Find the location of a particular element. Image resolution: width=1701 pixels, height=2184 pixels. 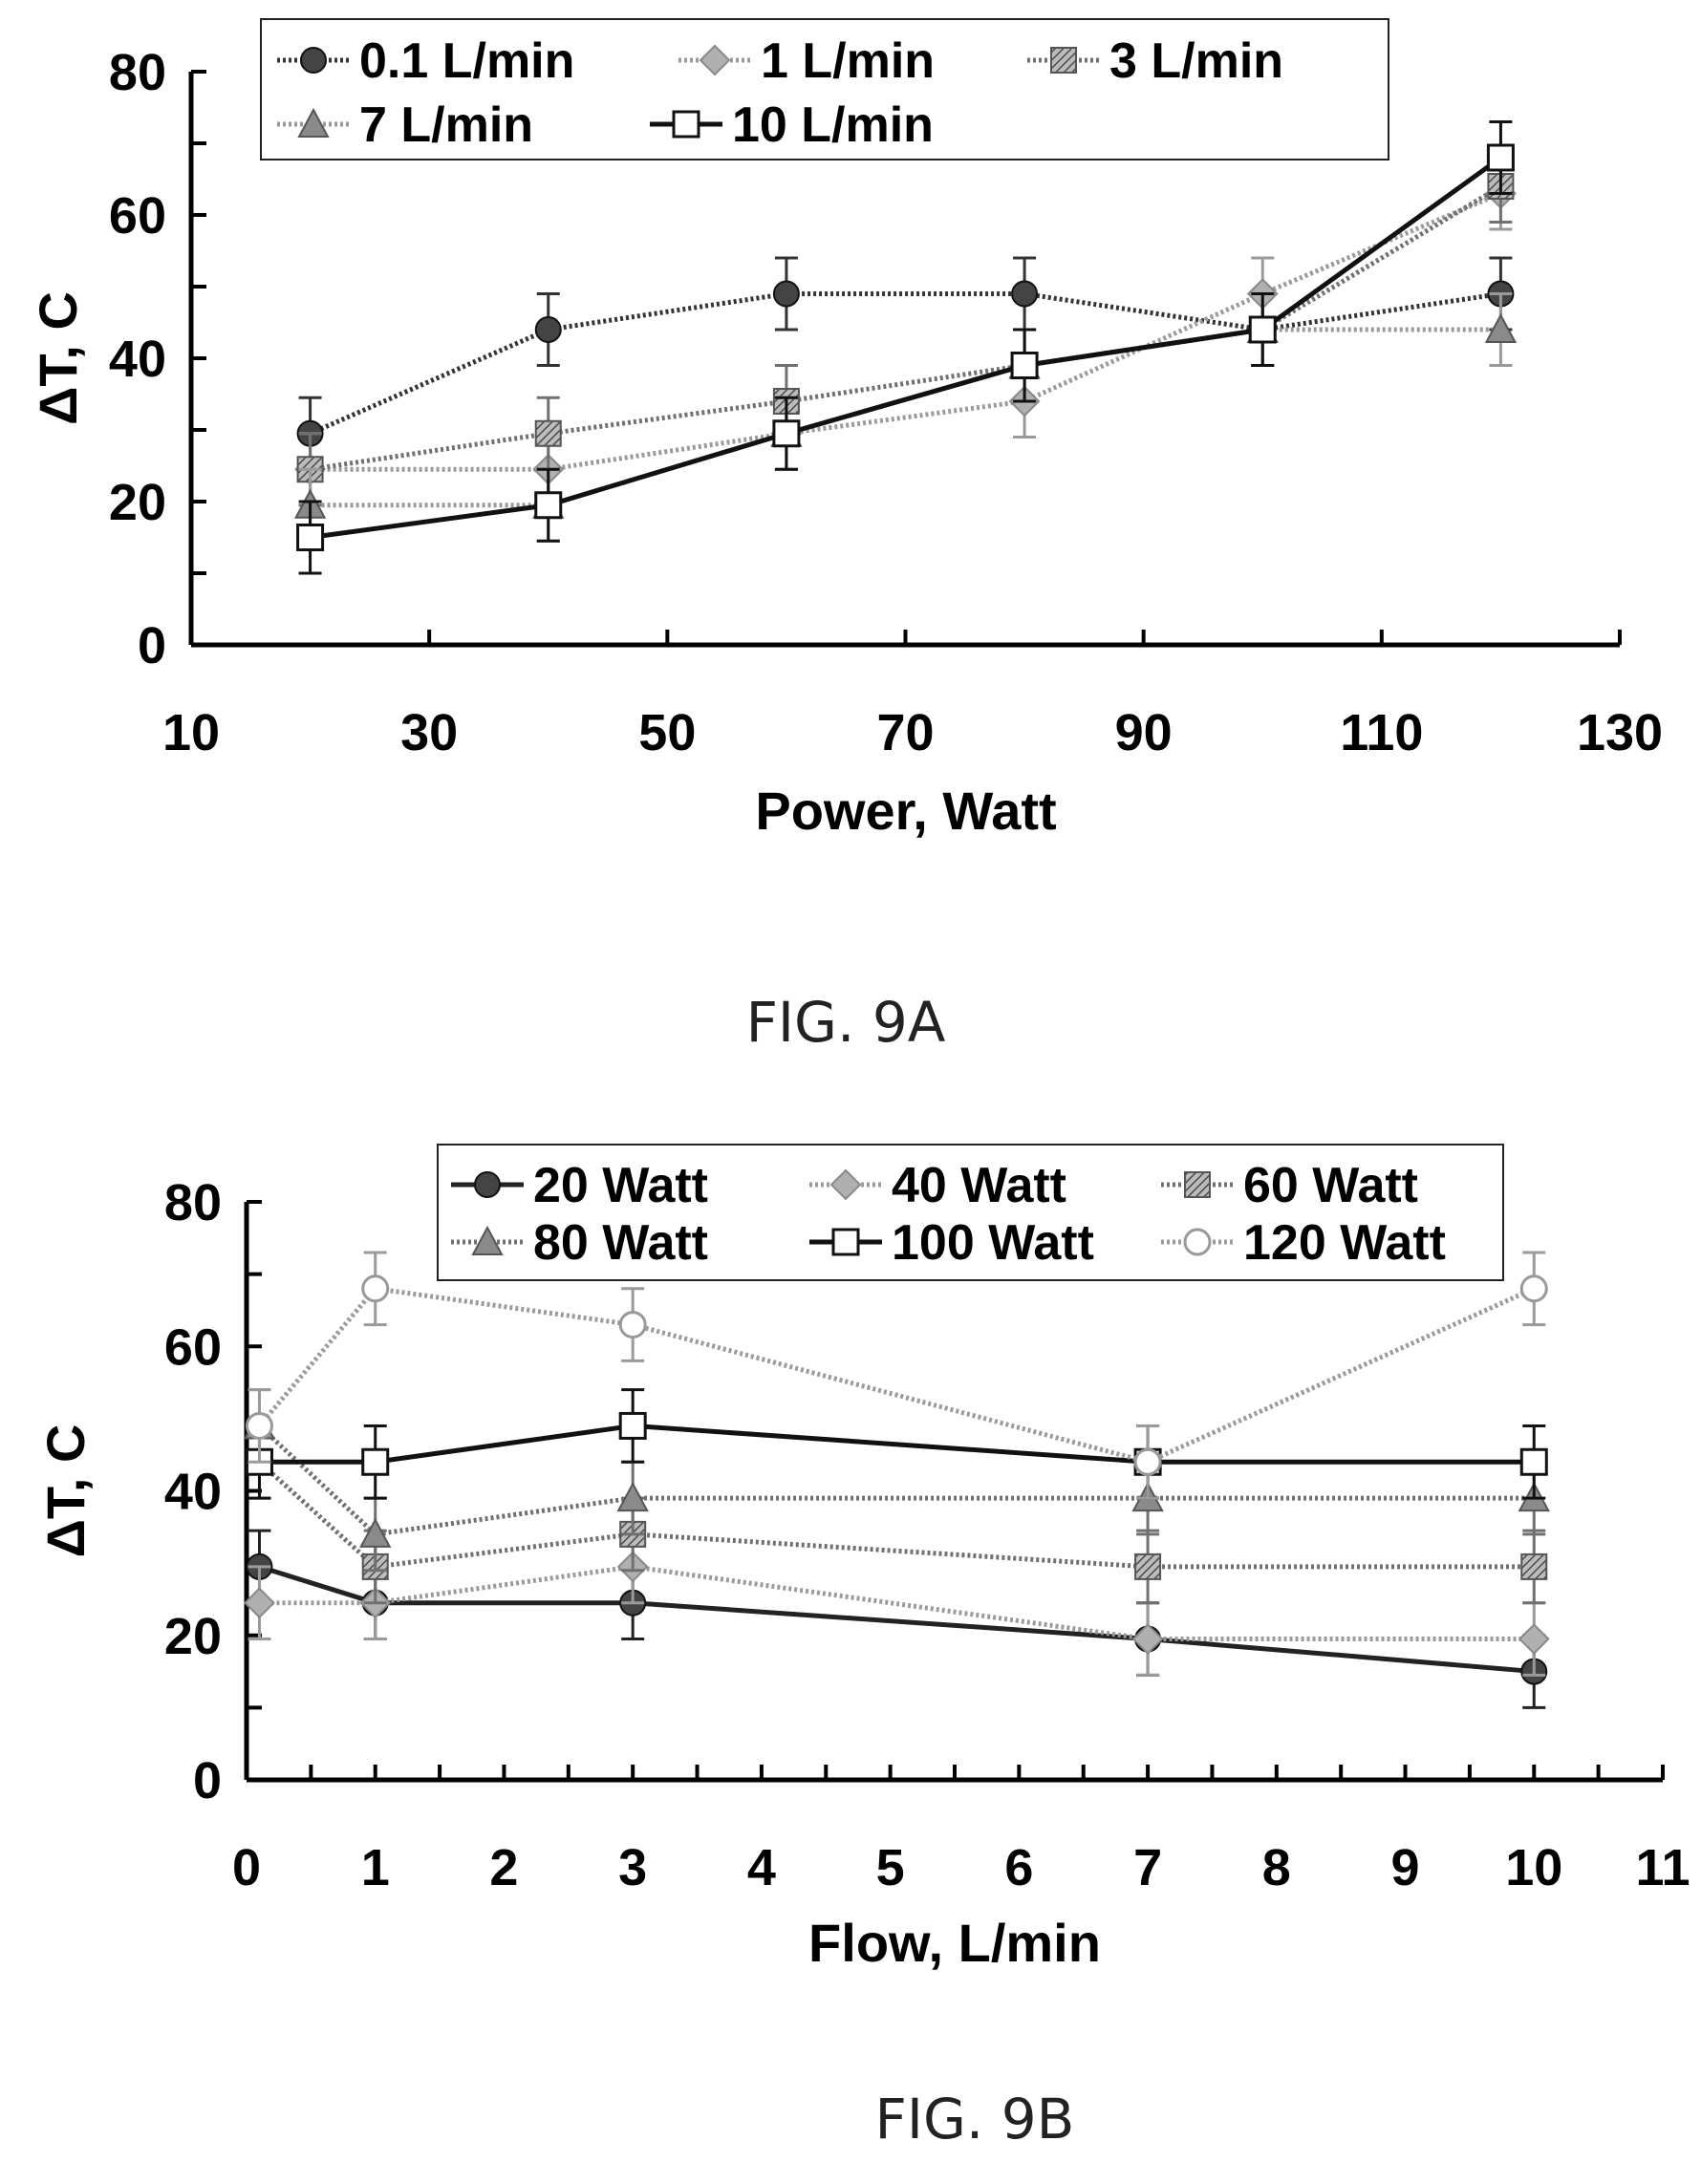

legend-item: 10 L/min is located at coordinates (792, 125).